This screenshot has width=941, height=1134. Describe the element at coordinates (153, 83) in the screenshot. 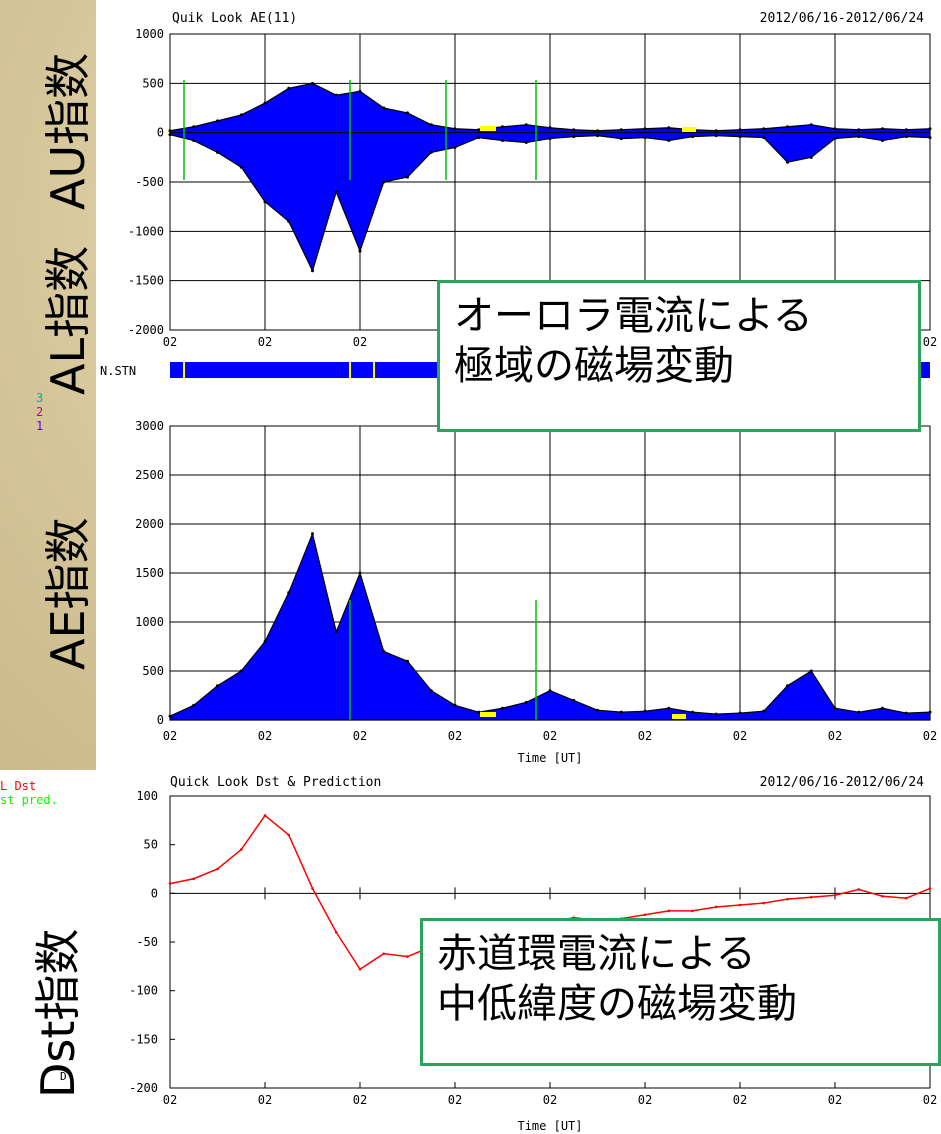

I see `au-al-ytick-label: 500` at that location.